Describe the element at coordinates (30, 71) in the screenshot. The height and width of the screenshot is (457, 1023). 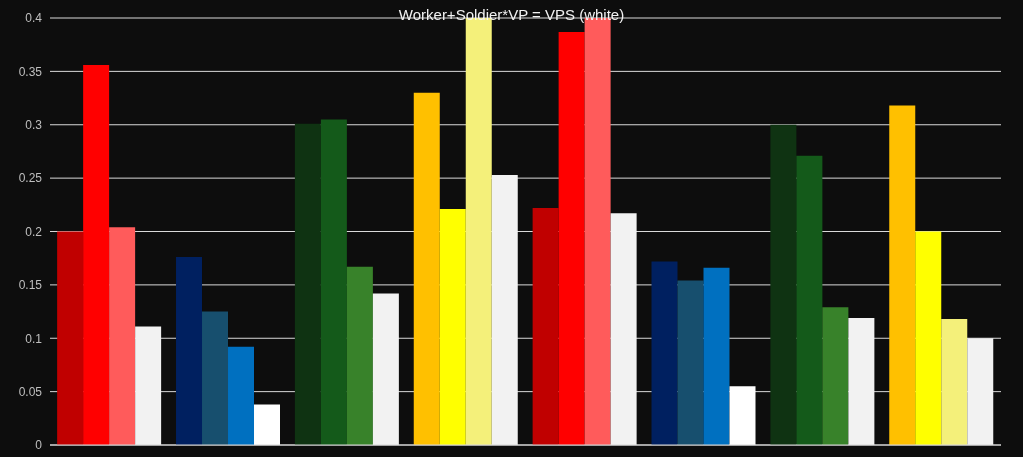
I see `y-tick-label: 0.35` at that location.